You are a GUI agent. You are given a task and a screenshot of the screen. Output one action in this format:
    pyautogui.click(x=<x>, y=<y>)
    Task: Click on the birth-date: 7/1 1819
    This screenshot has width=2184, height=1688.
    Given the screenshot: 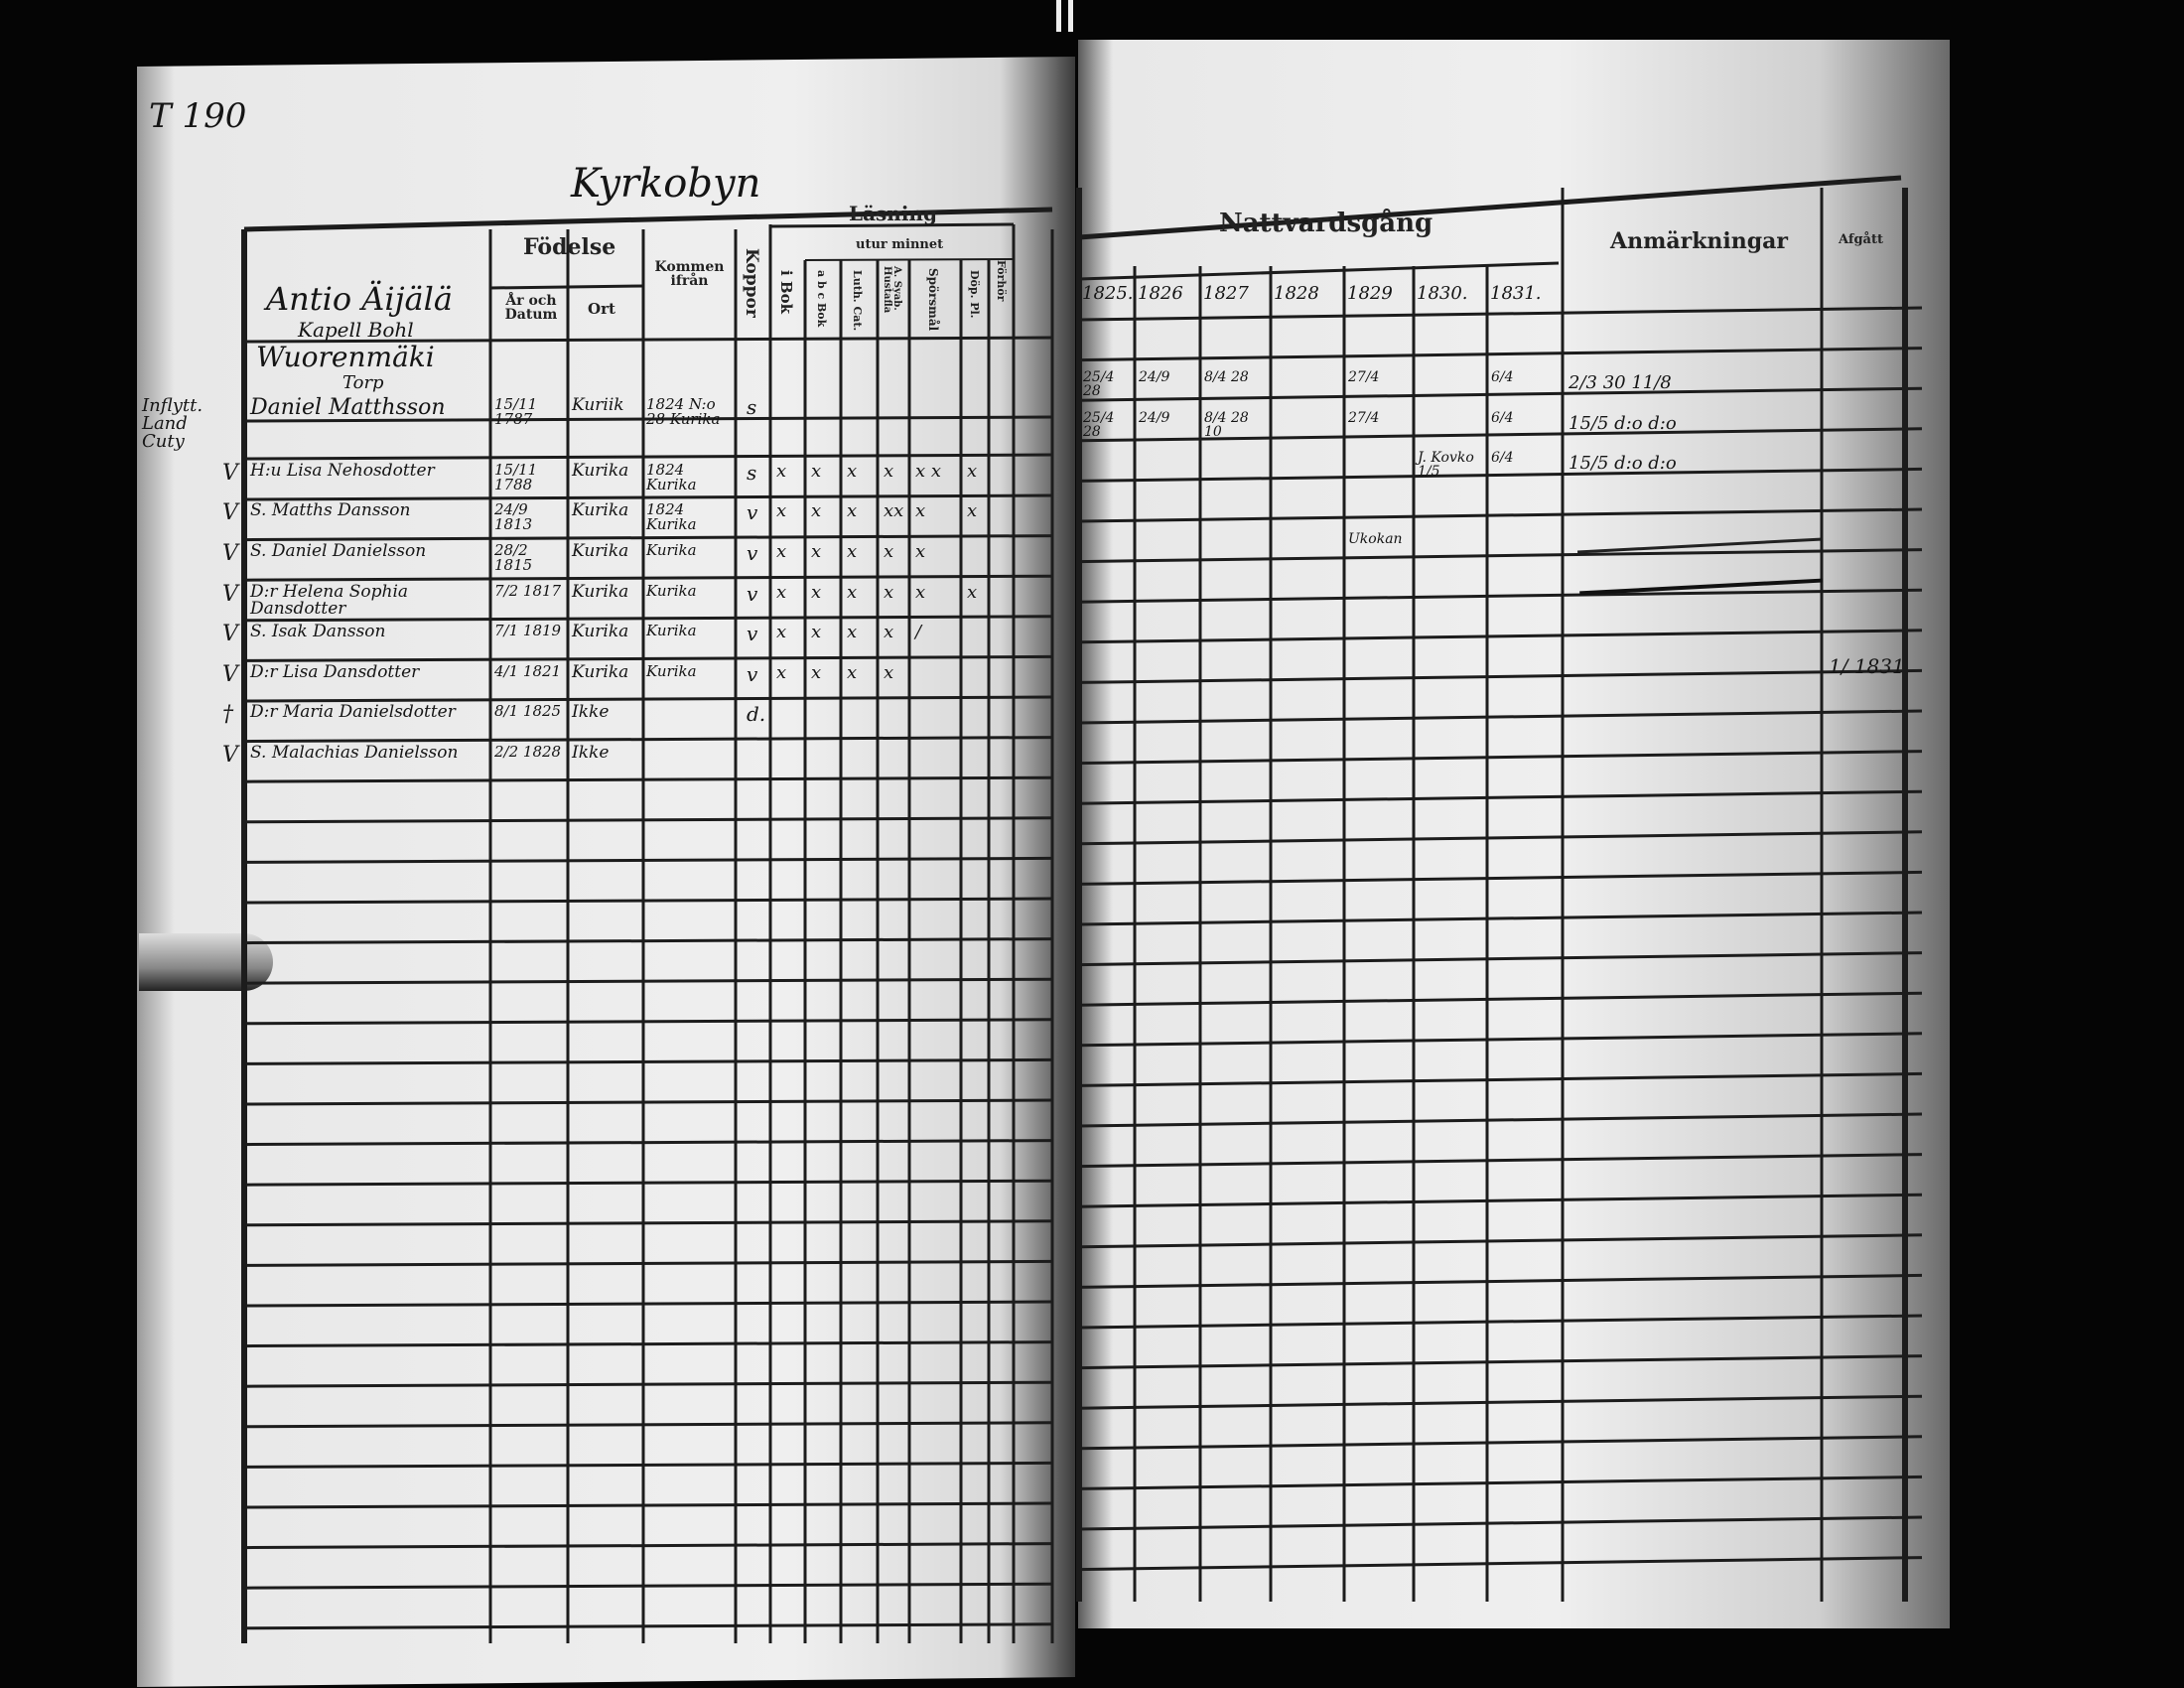 What is the action you would take?
    pyautogui.click(x=528, y=630)
    